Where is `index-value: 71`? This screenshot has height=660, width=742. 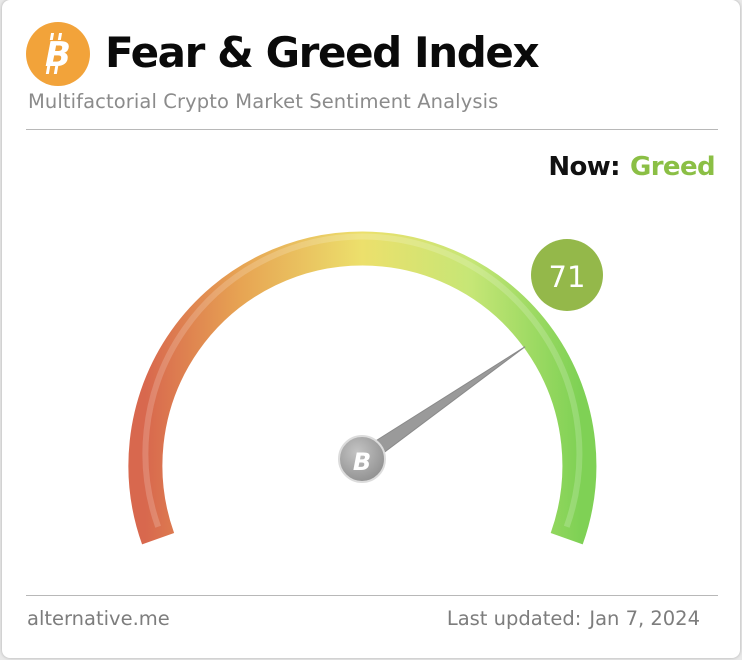
index-value: 71 is located at coordinates (567, 277).